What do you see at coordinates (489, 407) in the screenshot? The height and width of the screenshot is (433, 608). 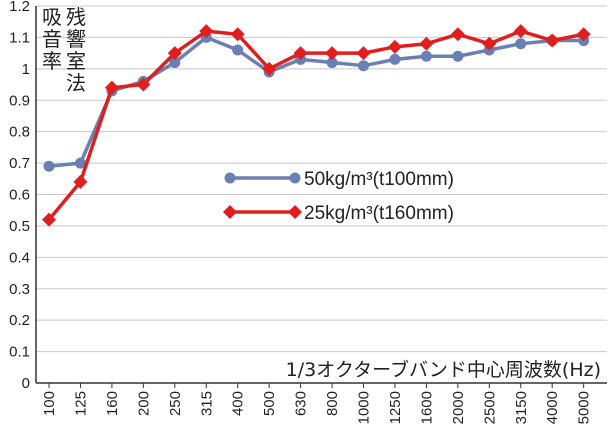 I see `x-tick-label: 2500` at bounding box center [489, 407].